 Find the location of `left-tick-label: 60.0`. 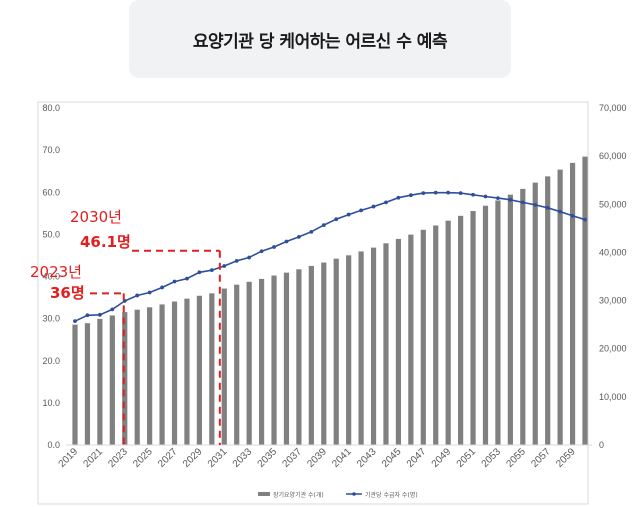

left-tick-label: 60.0 is located at coordinates (51, 192).